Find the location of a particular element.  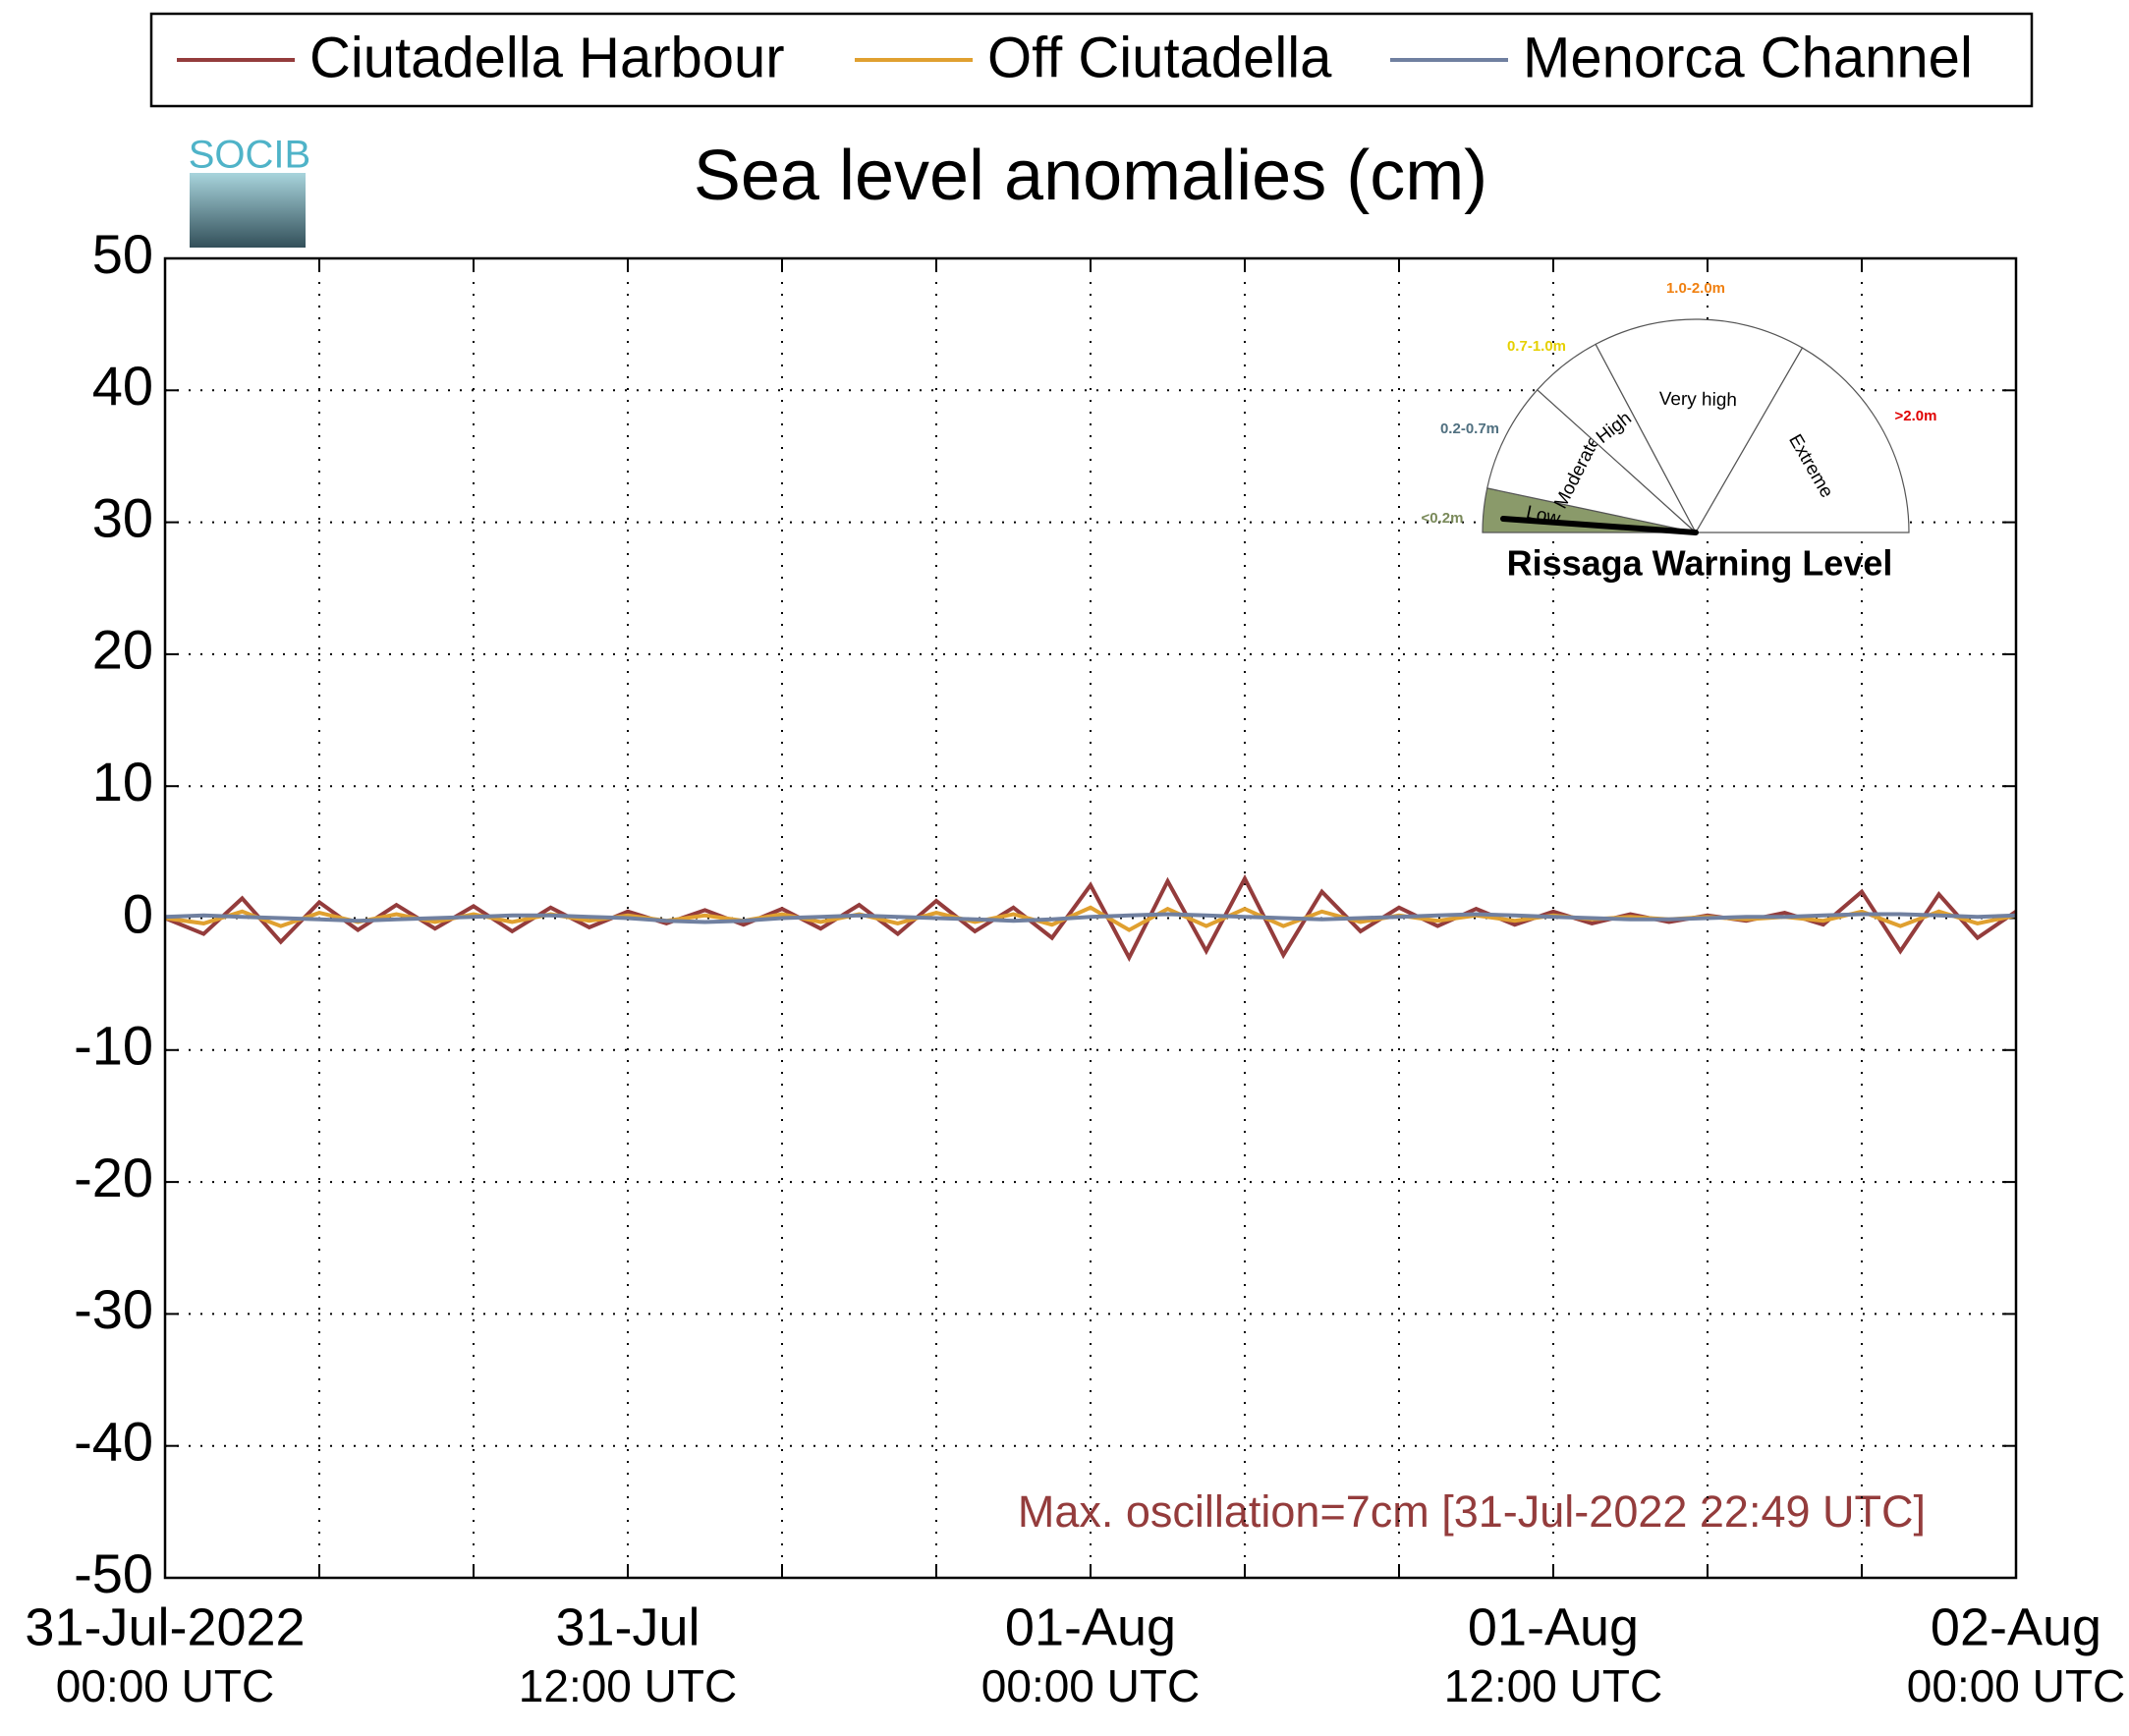

logo-box is located at coordinates (248, 210).